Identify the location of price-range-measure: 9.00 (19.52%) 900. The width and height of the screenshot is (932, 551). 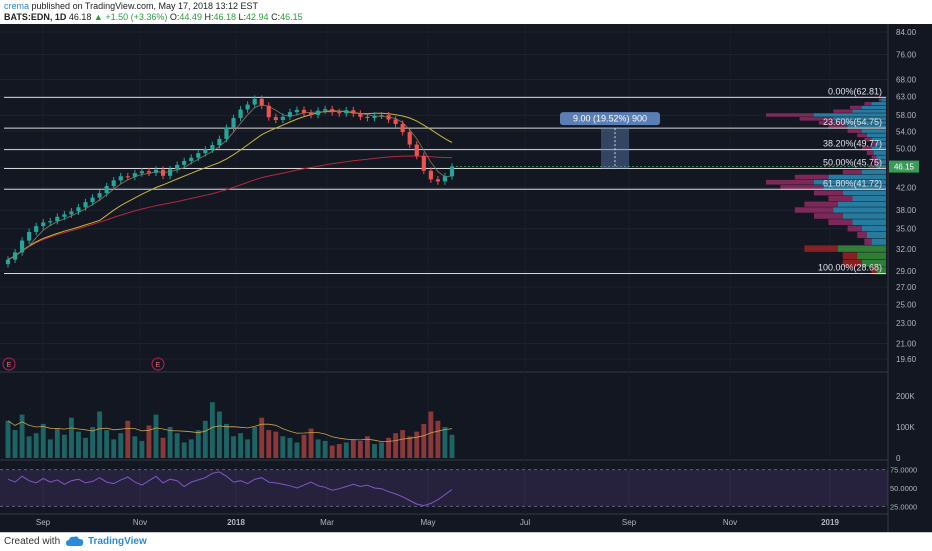
(610, 140).